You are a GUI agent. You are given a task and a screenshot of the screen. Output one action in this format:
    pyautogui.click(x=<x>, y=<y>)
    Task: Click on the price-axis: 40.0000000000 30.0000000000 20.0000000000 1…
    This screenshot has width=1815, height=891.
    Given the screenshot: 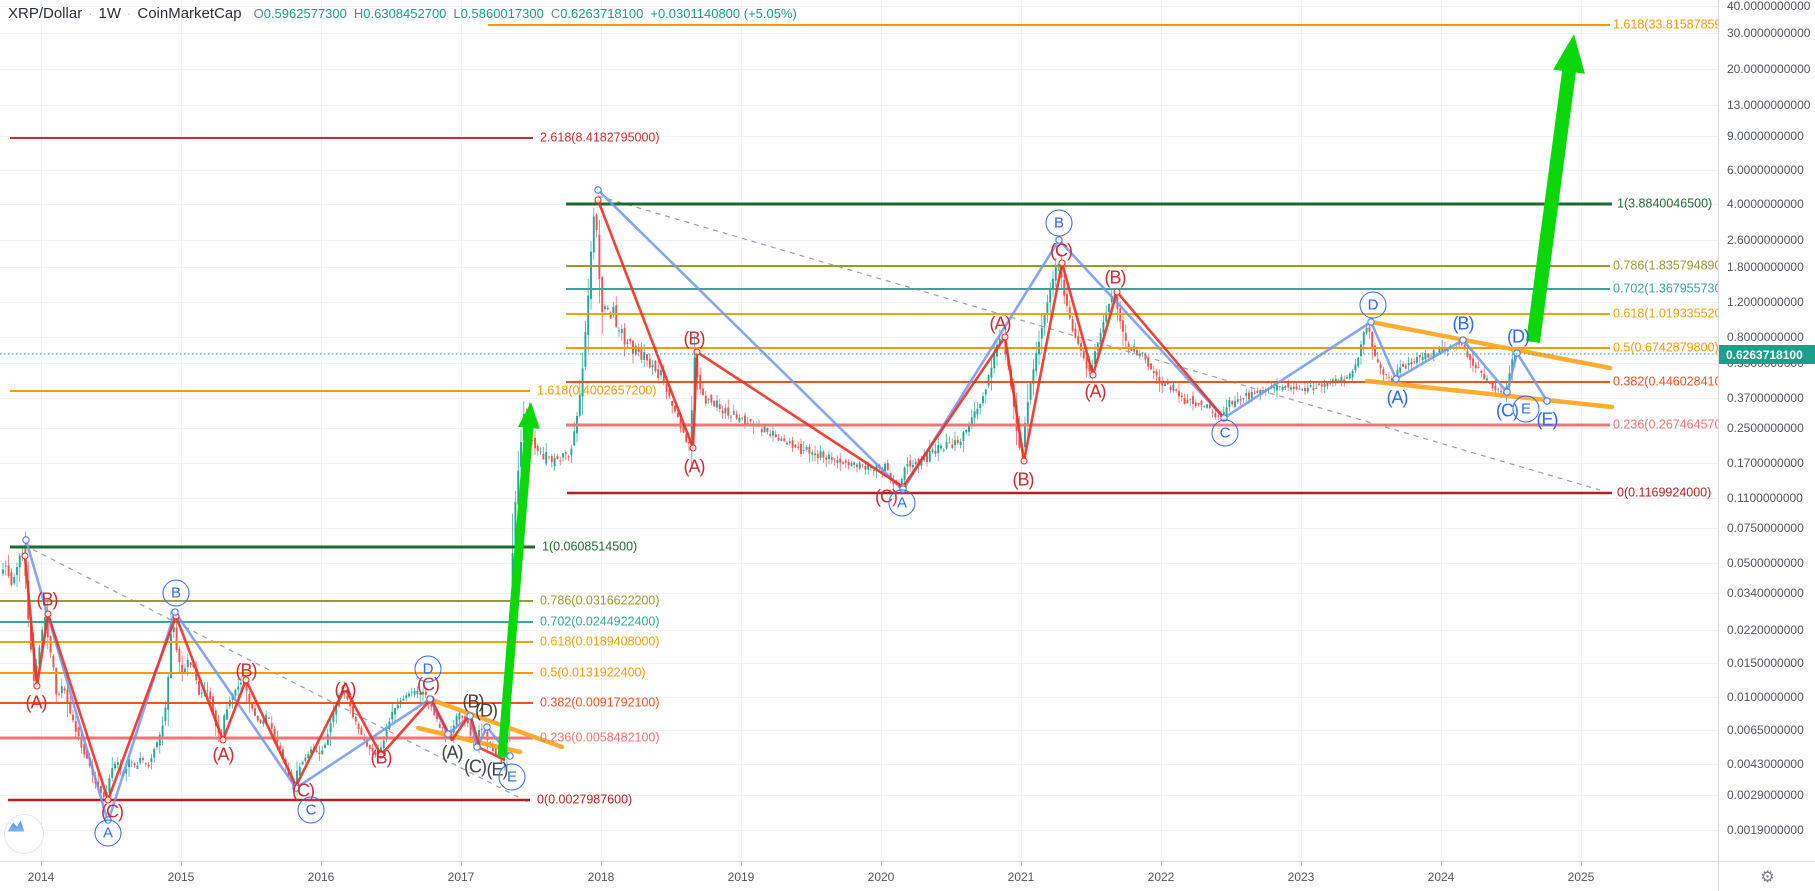 What is the action you would take?
    pyautogui.click(x=1766, y=430)
    